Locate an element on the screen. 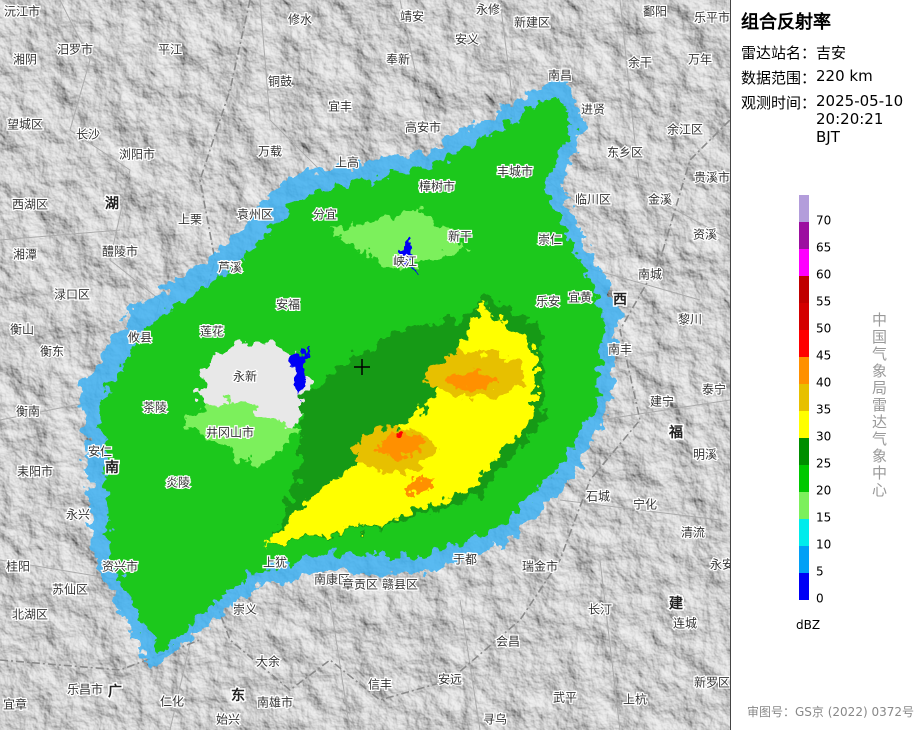  legend-label: 60 is located at coordinates (823, 275).